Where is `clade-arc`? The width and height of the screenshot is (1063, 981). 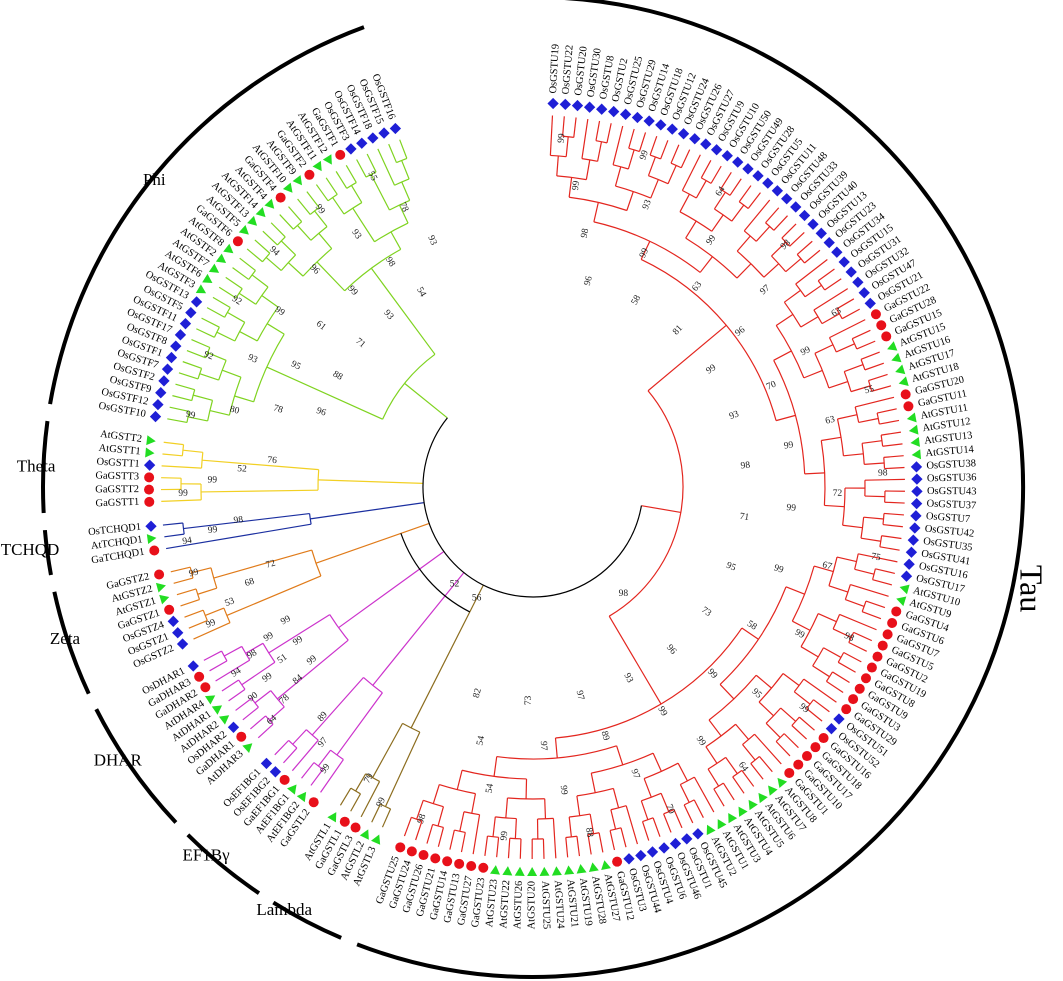
clade-arc is located at coordinates (45, 467).